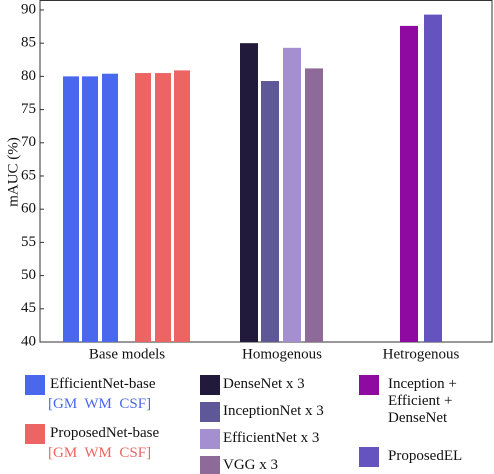 This screenshot has width=494, height=474. Describe the element at coordinates (28, 9) in the screenshot. I see `y-tick-label: 90` at that location.